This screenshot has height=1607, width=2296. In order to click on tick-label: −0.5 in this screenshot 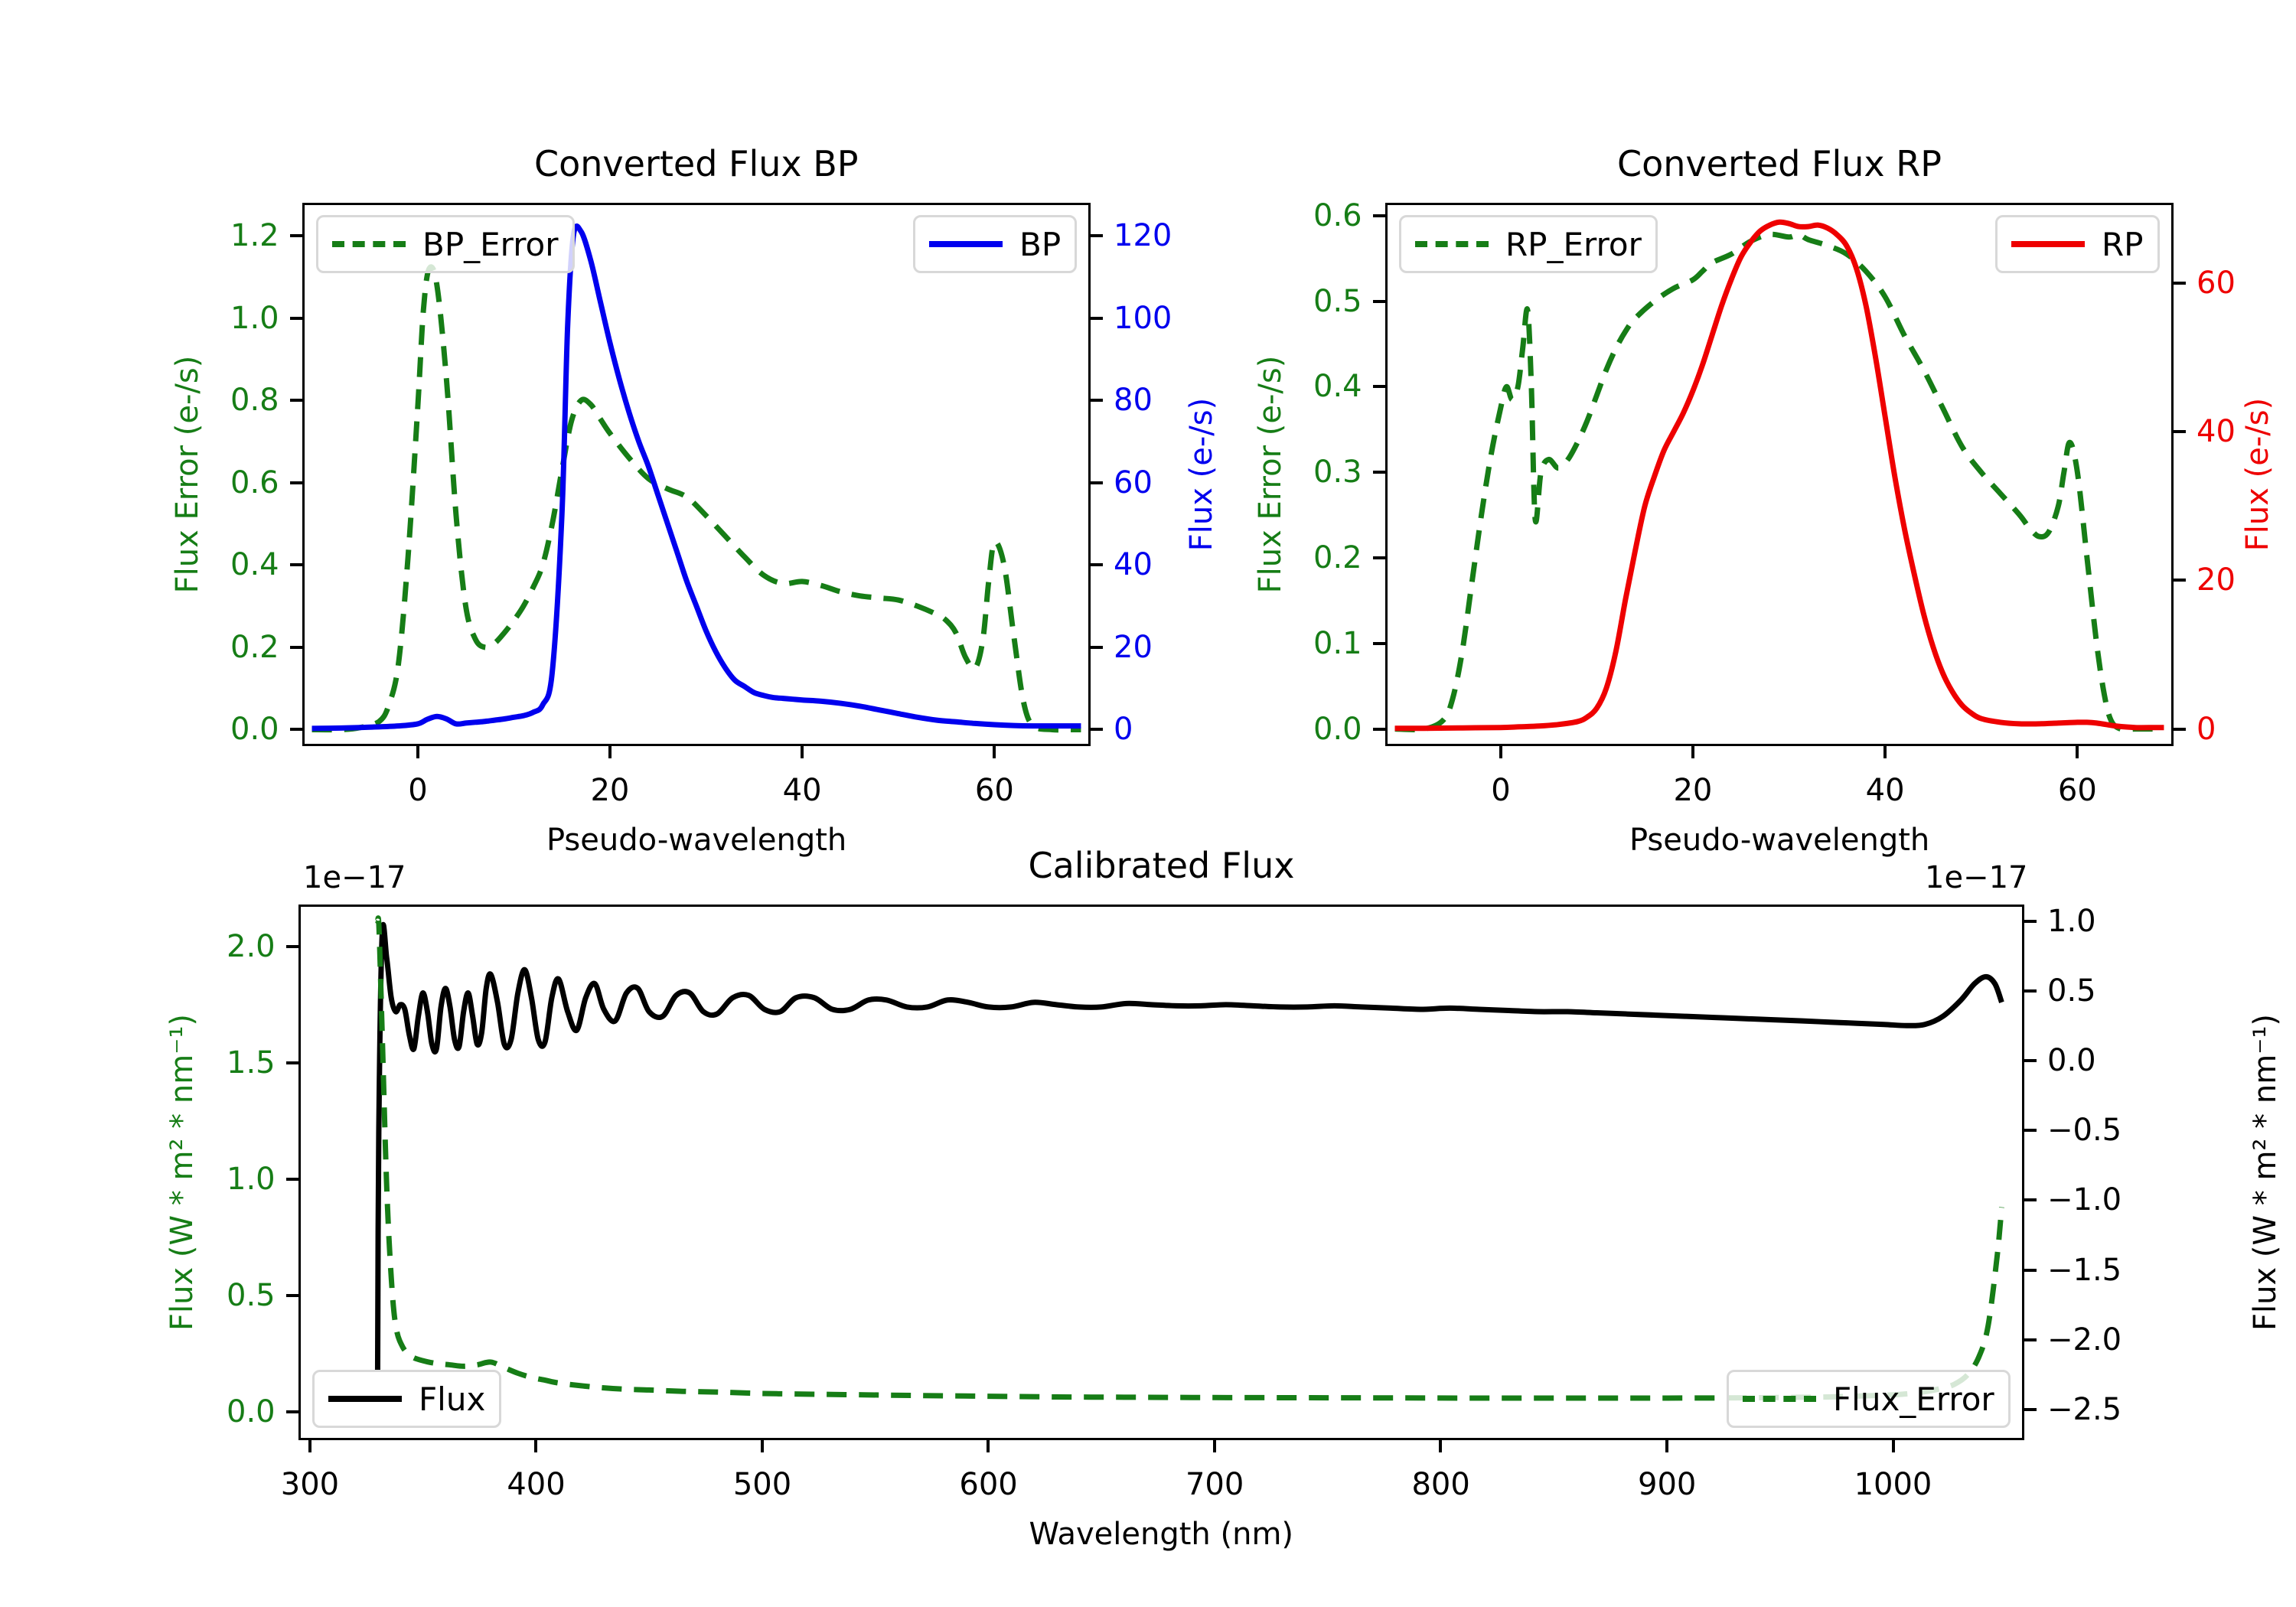, I will do `click(2084, 1131)`.